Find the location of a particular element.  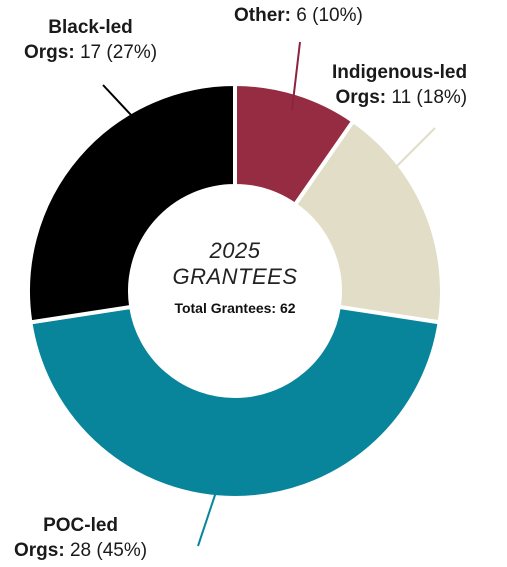

leader-indigenous is located at coordinates (415, 148).